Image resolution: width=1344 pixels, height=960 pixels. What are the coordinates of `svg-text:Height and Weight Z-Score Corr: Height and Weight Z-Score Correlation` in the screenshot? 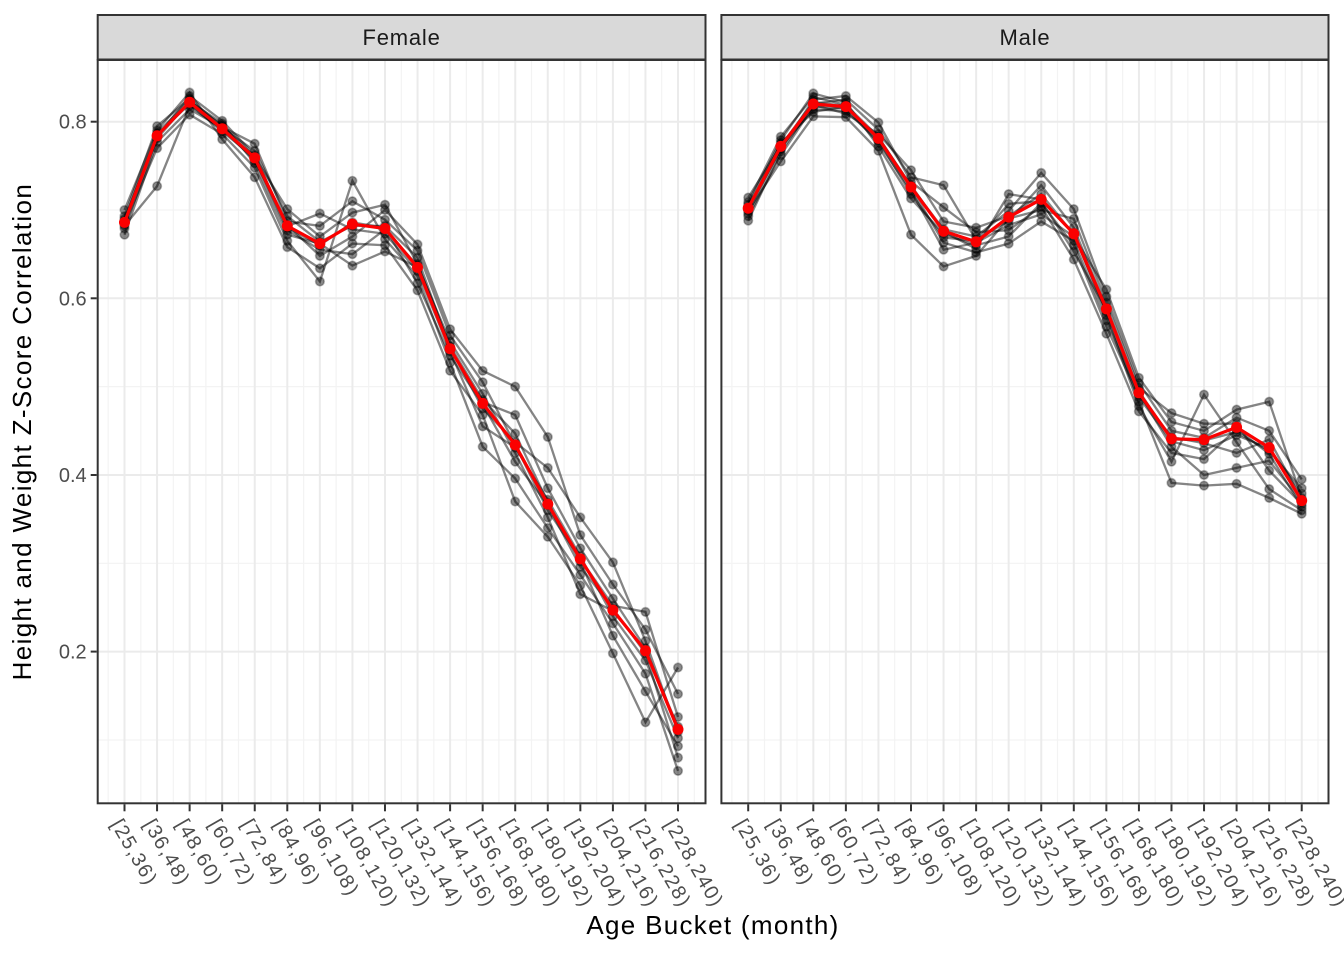 It's located at (22, 431).